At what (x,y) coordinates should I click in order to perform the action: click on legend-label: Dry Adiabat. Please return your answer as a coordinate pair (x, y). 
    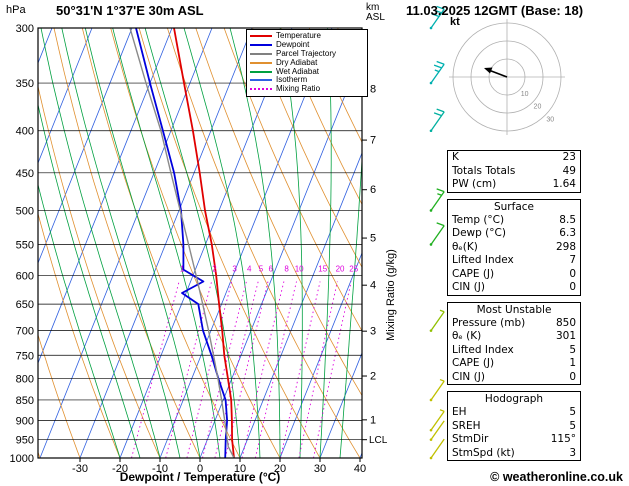
    Looking at the image, I should click on (297, 62).